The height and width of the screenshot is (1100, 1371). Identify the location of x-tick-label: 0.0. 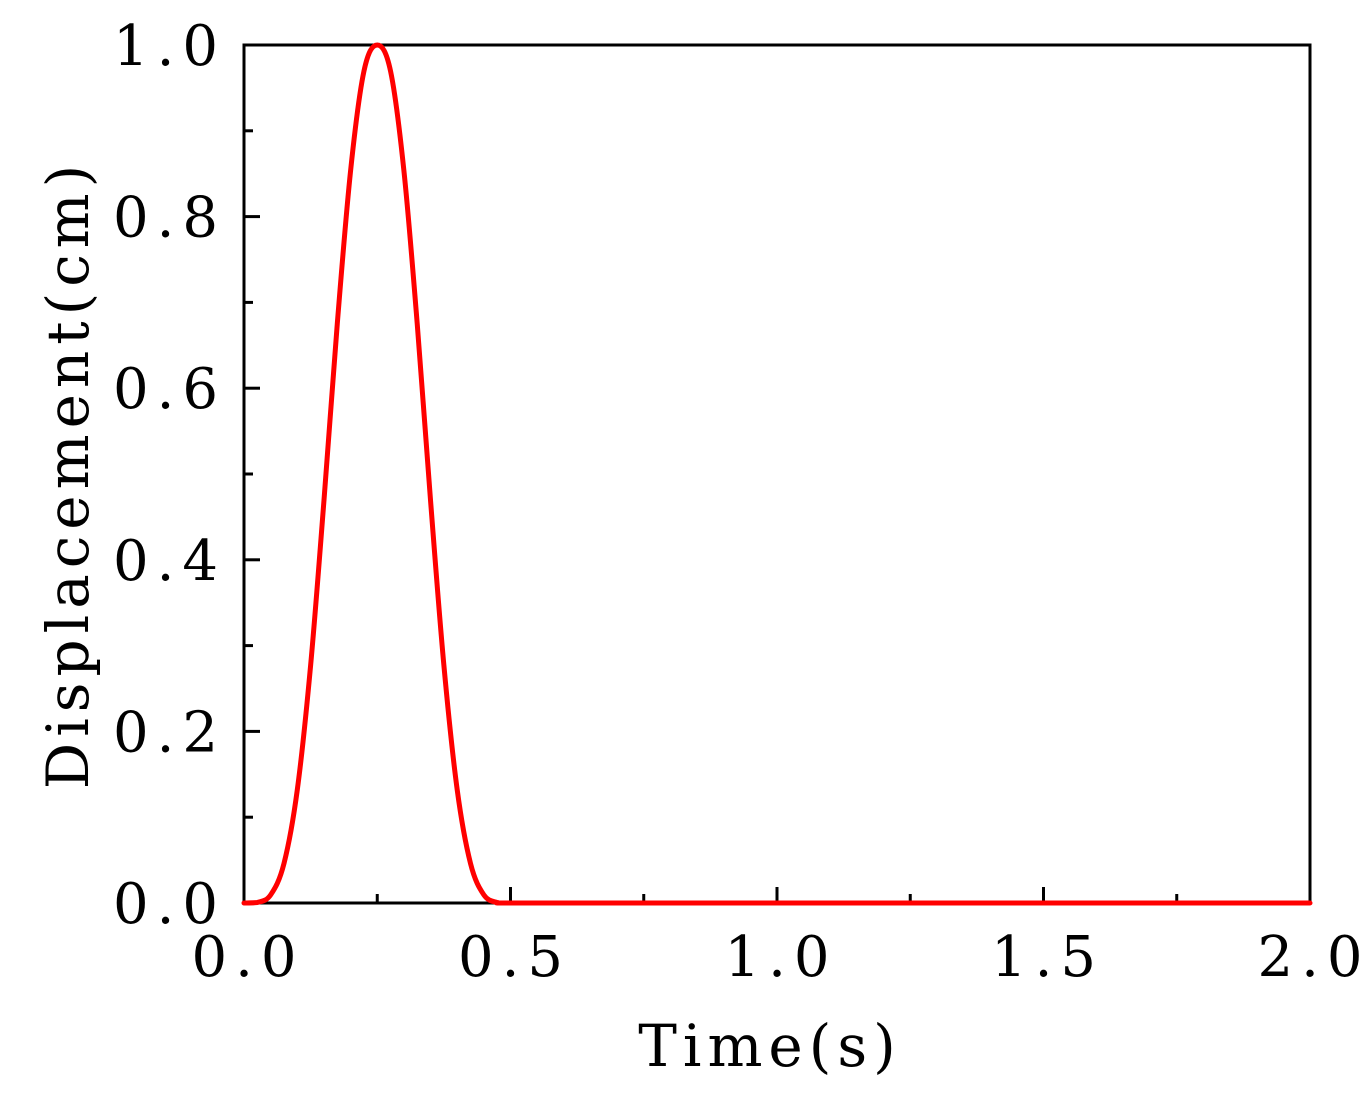
(247, 957).